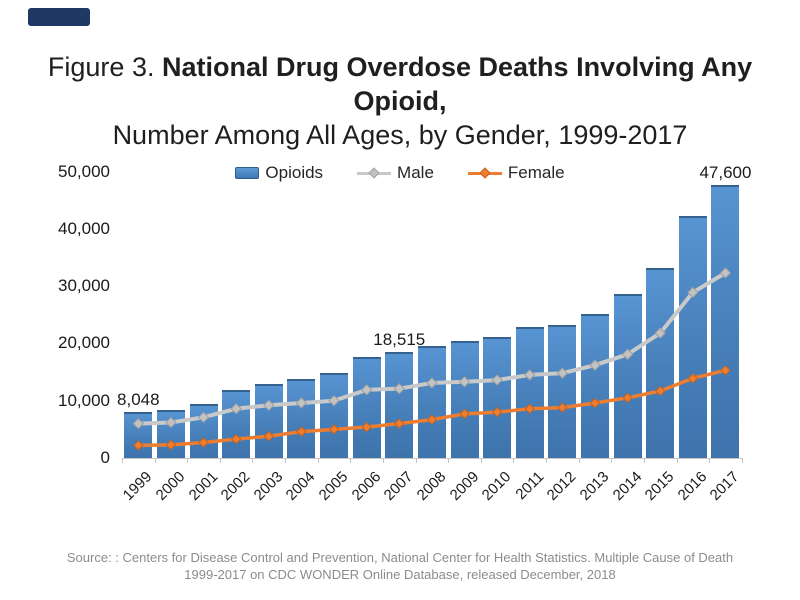 This screenshot has height=600, width=800. Describe the element at coordinates (529, 408) in the screenshot. I see `female-marker-2011` at that location.